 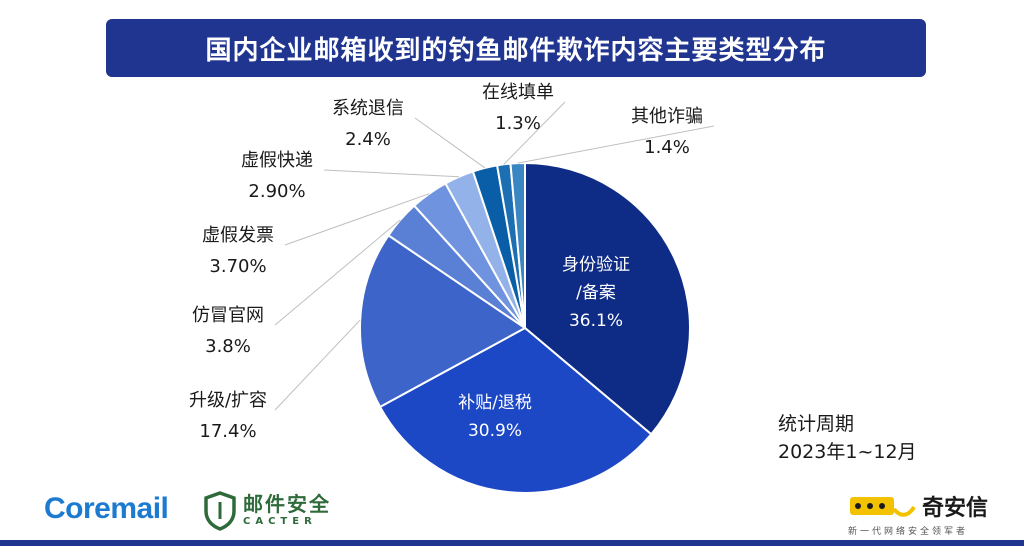 What do you see at coordinates (368, 124) in the screenshot?
I see `slice-label-6: 系统退信 2.4%` at bounding box center [368, 124].